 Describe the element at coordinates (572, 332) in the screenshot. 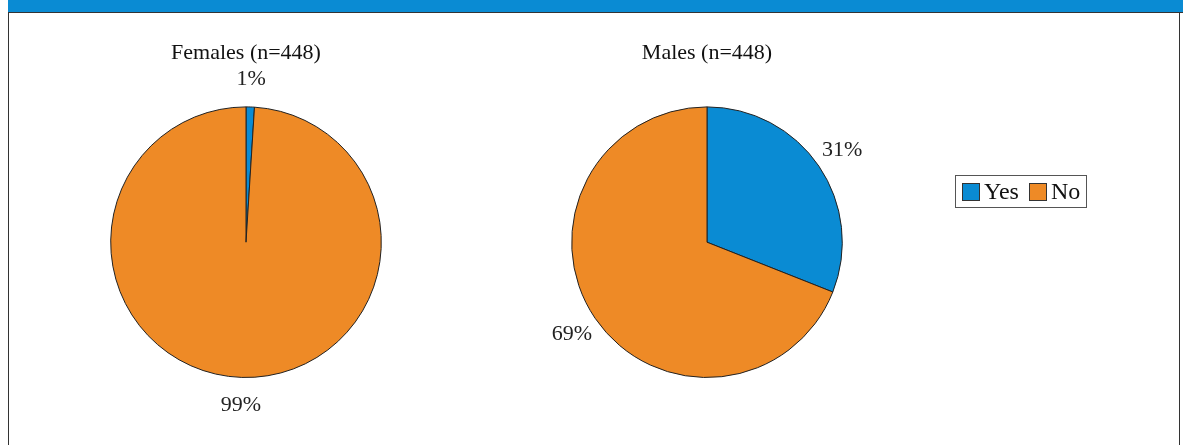

I see `data-label: 69%` at that location.